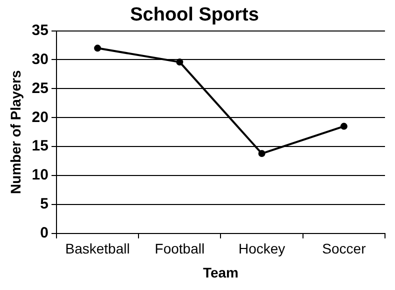 Image resolution: width=395 pixels, height=290 pixels. I want to click on x-tick-label: Basketball, so click(97, 248).